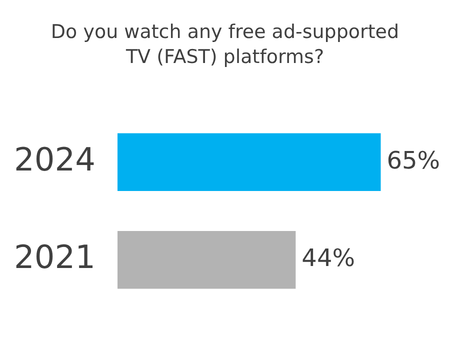 The height and width of the screenshot is (342, 463). I want to click on data-label: 44%, so click(329, 258).